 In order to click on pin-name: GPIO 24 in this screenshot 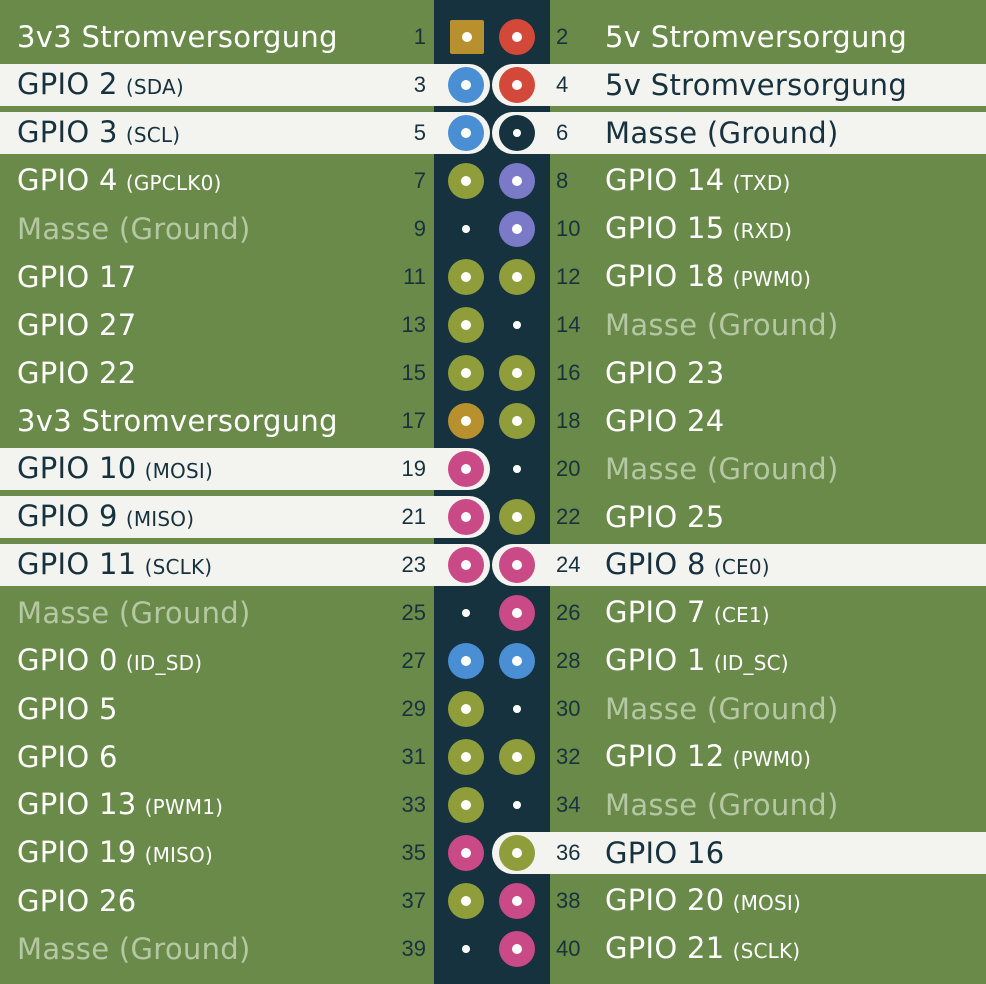, I will do `click(665, 421)`.